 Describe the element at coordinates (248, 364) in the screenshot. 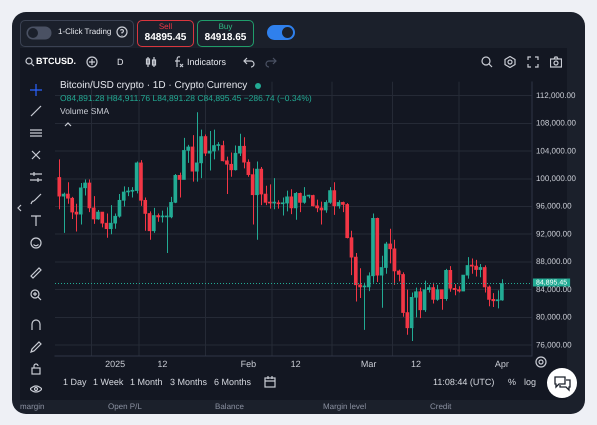

I see `x-tick-label: Feb` at that location.